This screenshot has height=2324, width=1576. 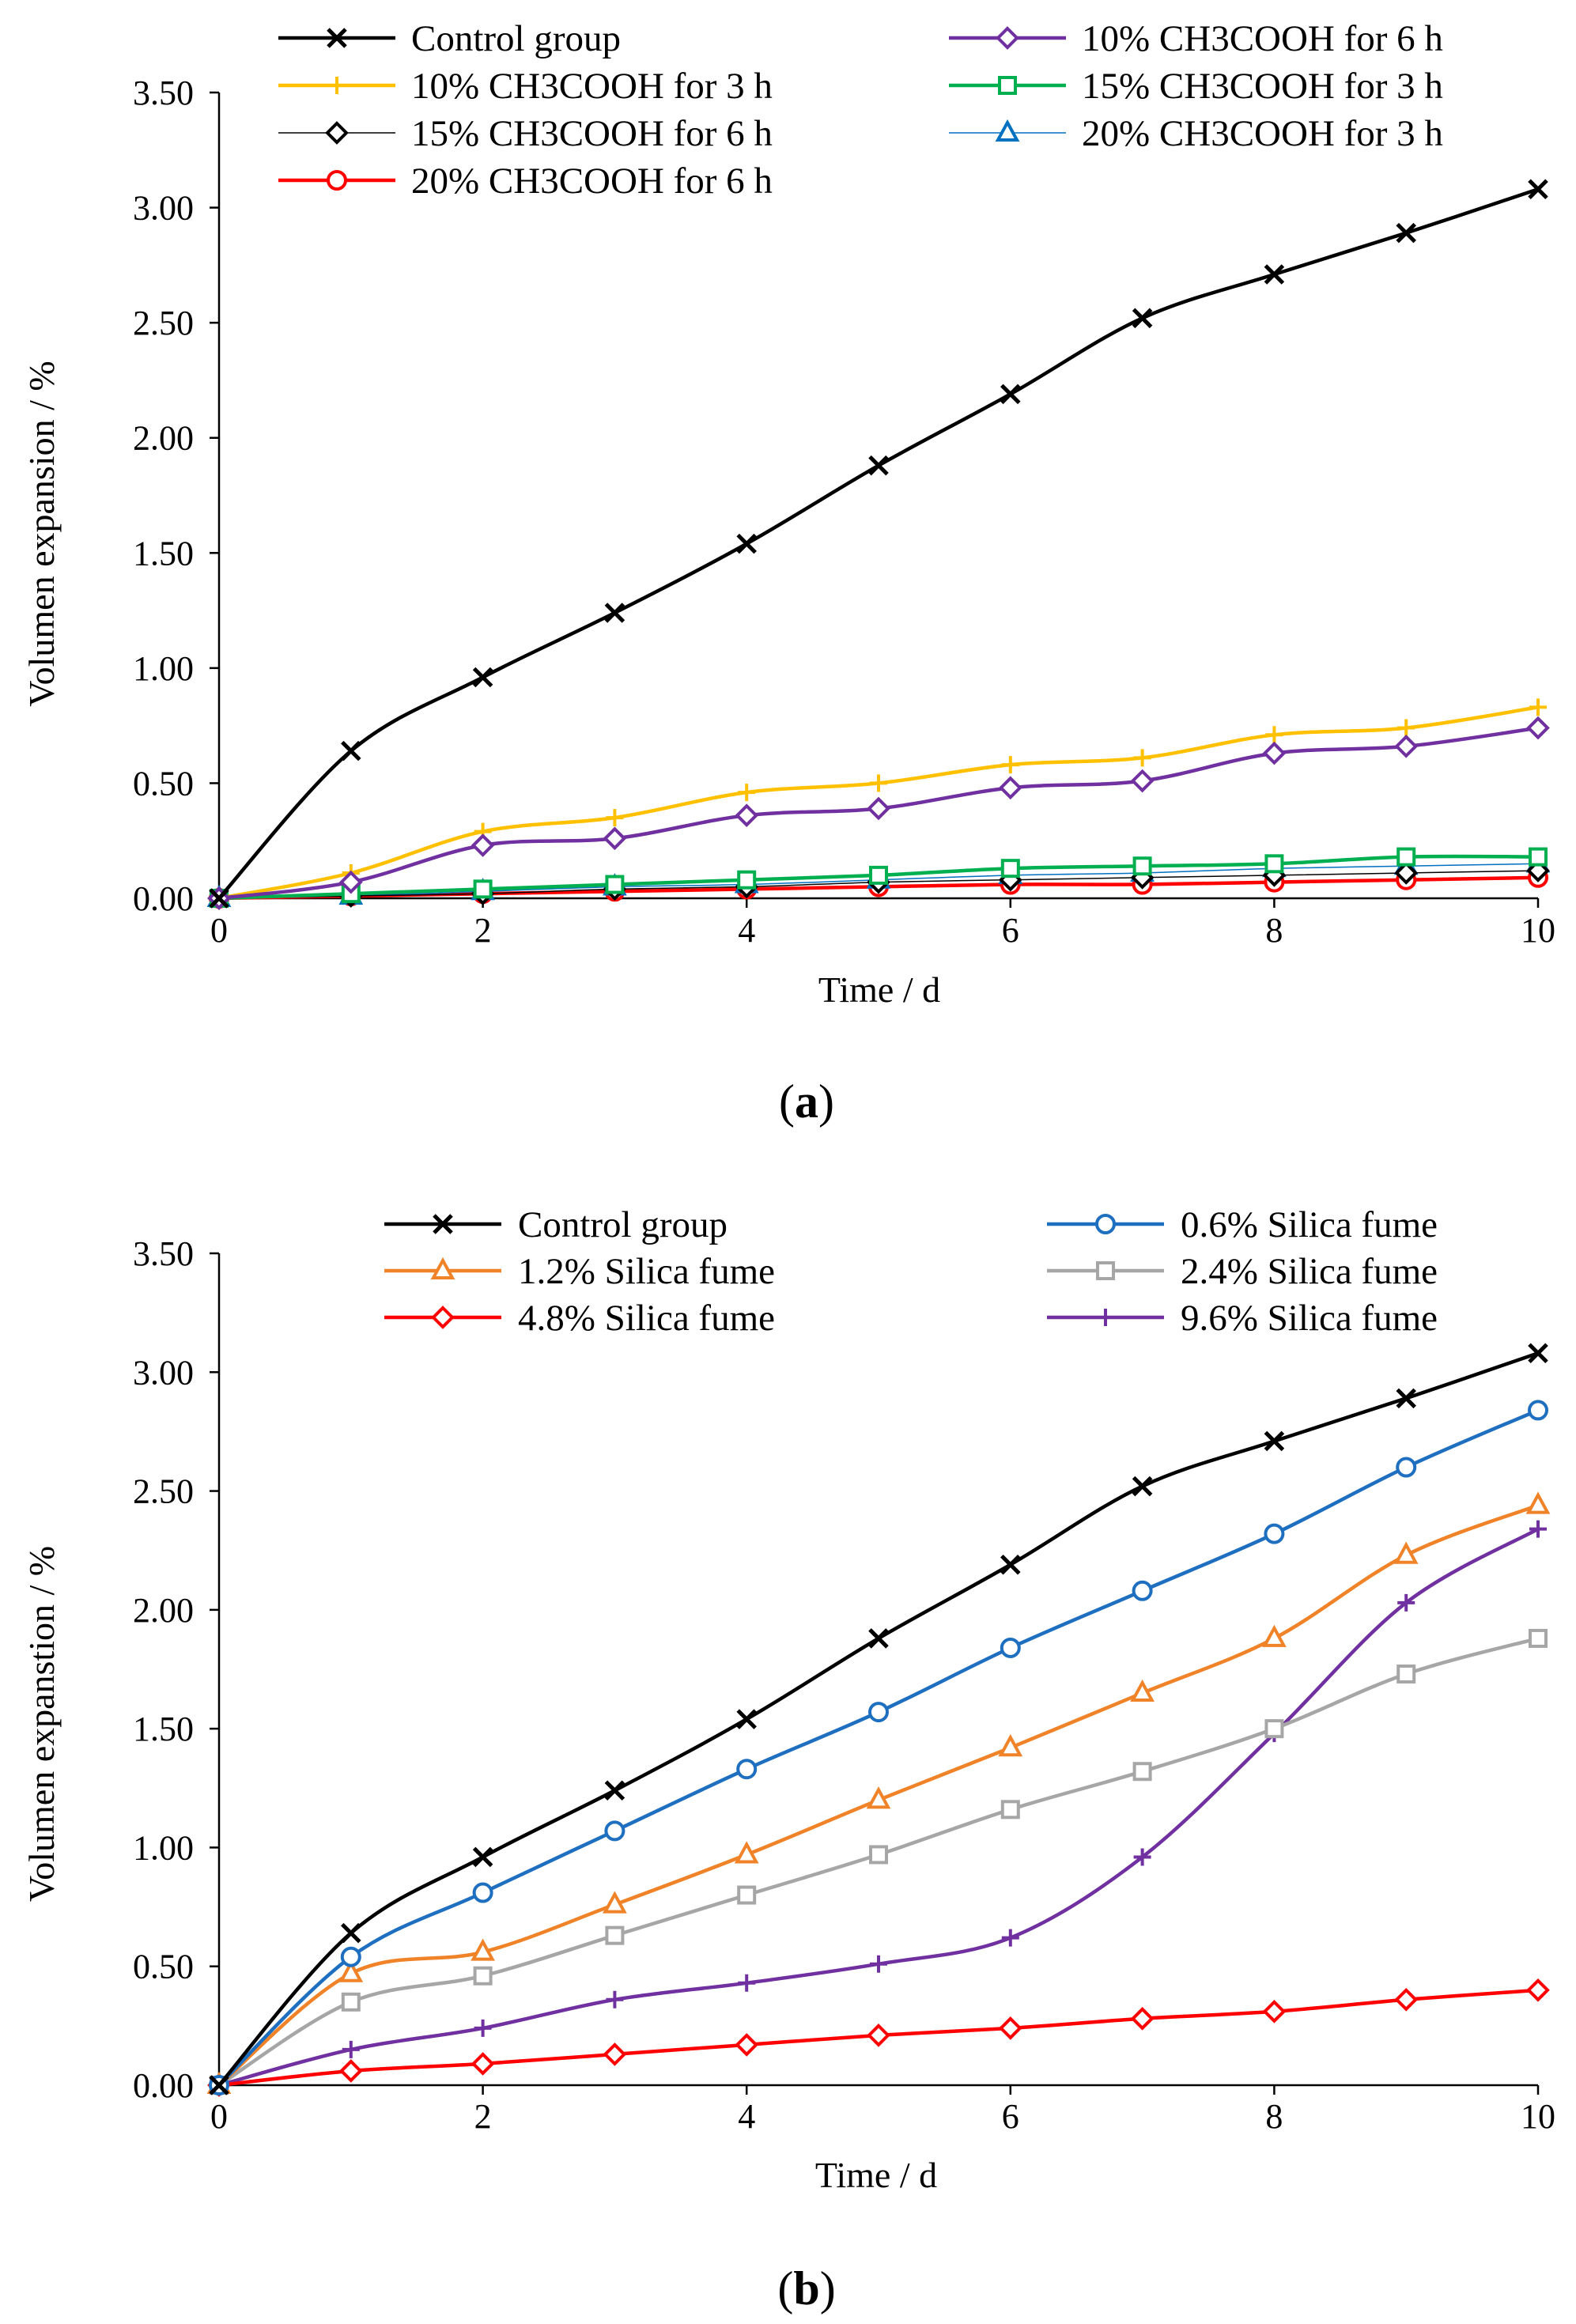 I want to click on legend-label: 10% CH3COOH for 3 h, so click(x=592, y=86).